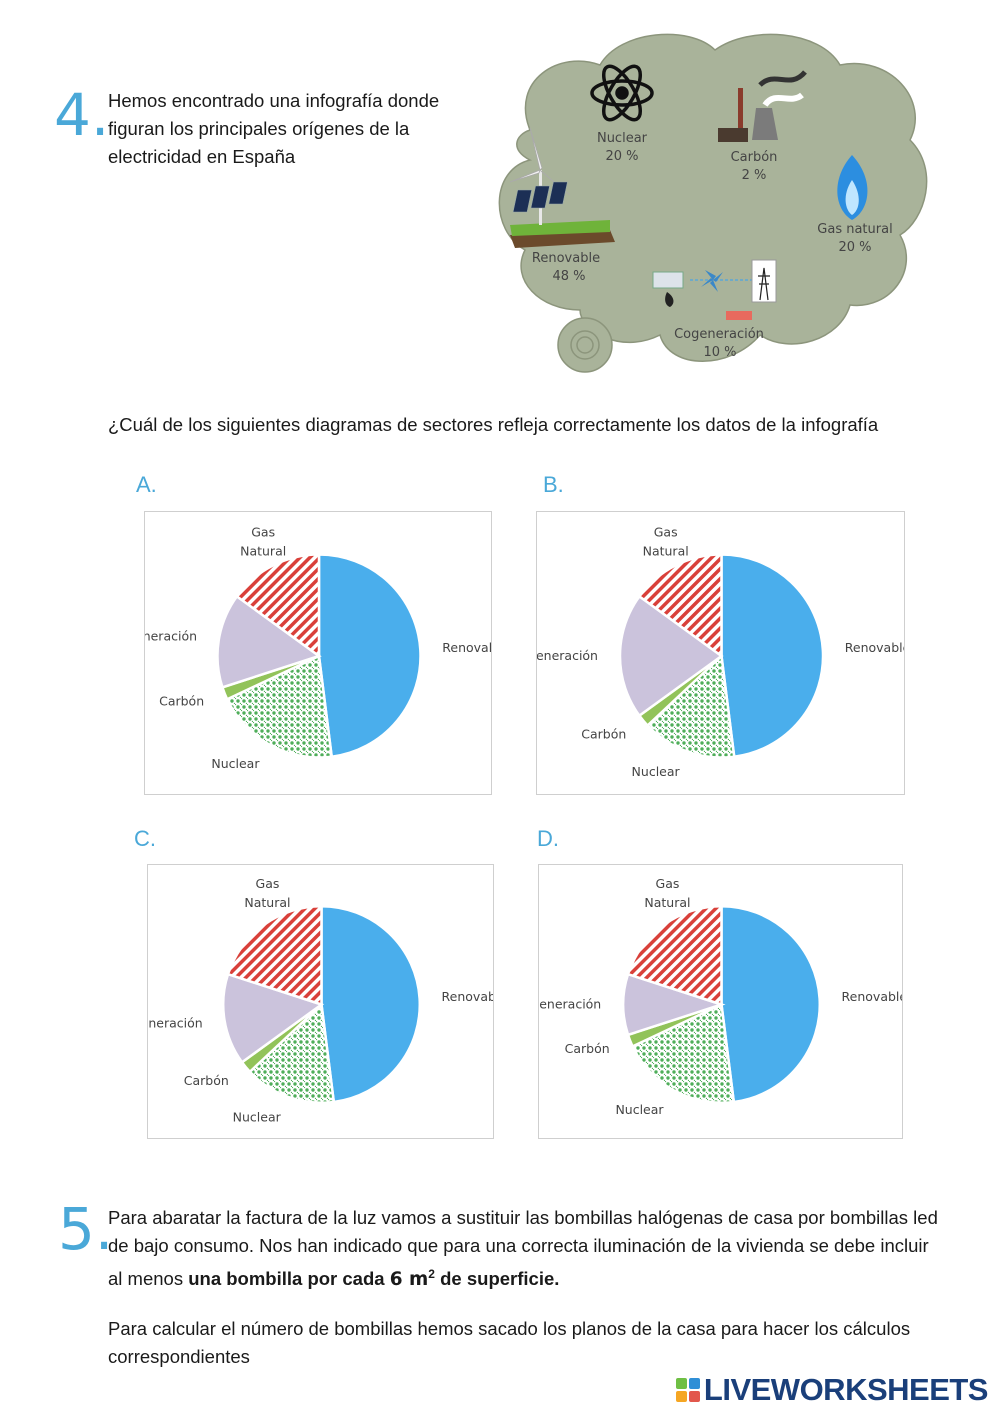  Describe the element at coordinates (705, 195) in the screenshot. I see `electricity-infographic: Nuclear 20 % Carbón 2 % Gas natural 20 %` at that location.